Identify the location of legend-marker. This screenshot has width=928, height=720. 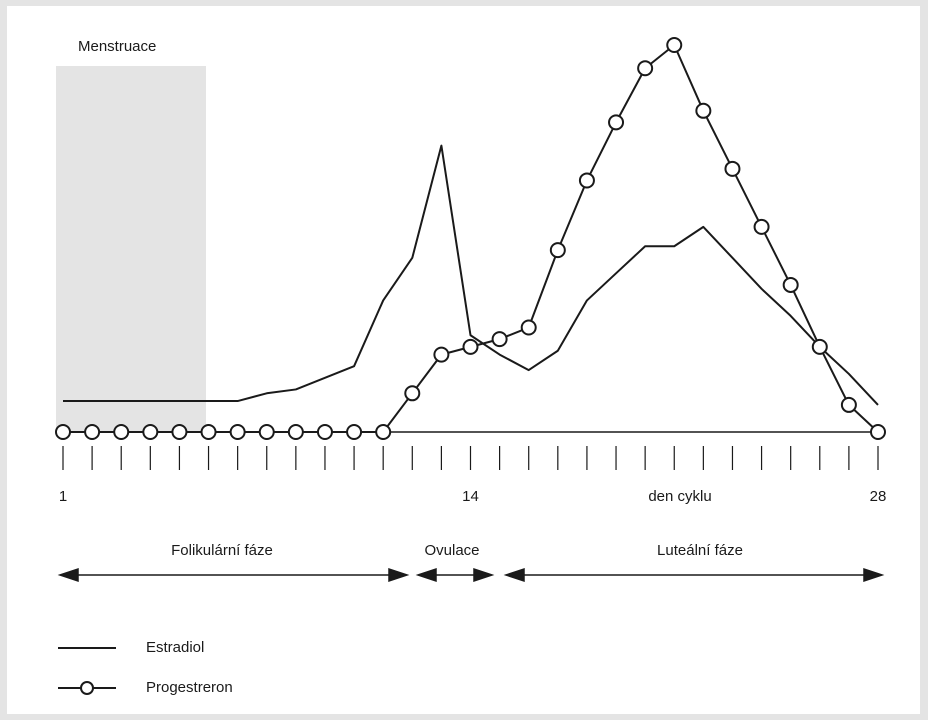
(87, 688).